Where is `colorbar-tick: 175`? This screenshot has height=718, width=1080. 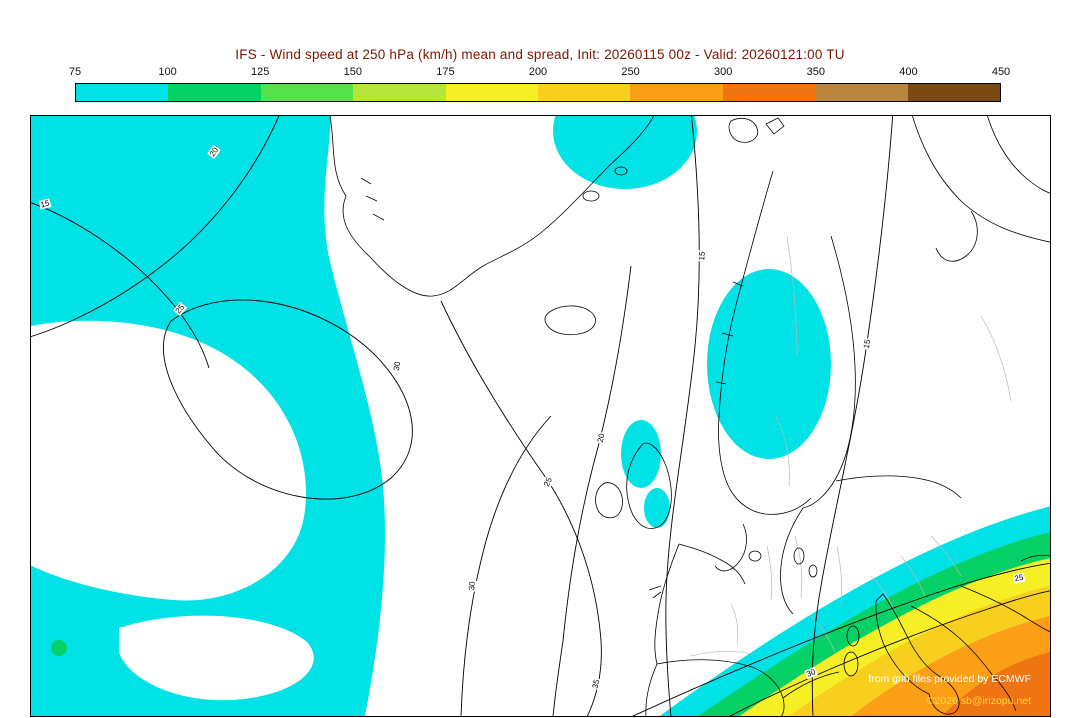
colorbar-tick: 175 is located at coordinates (445, 72).